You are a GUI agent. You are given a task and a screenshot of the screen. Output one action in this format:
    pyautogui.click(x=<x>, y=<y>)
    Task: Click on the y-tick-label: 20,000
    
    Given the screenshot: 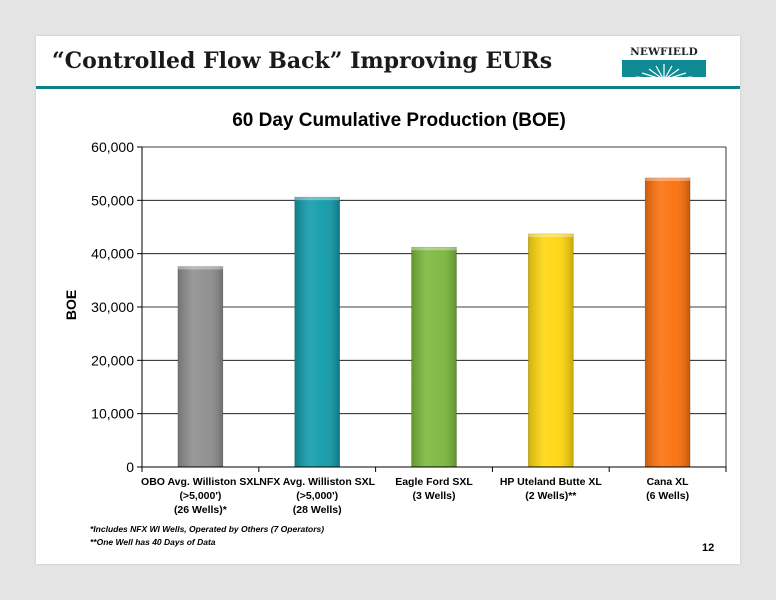 What is the action you would take?
    pyautogui.click(x=112, y=360)
    